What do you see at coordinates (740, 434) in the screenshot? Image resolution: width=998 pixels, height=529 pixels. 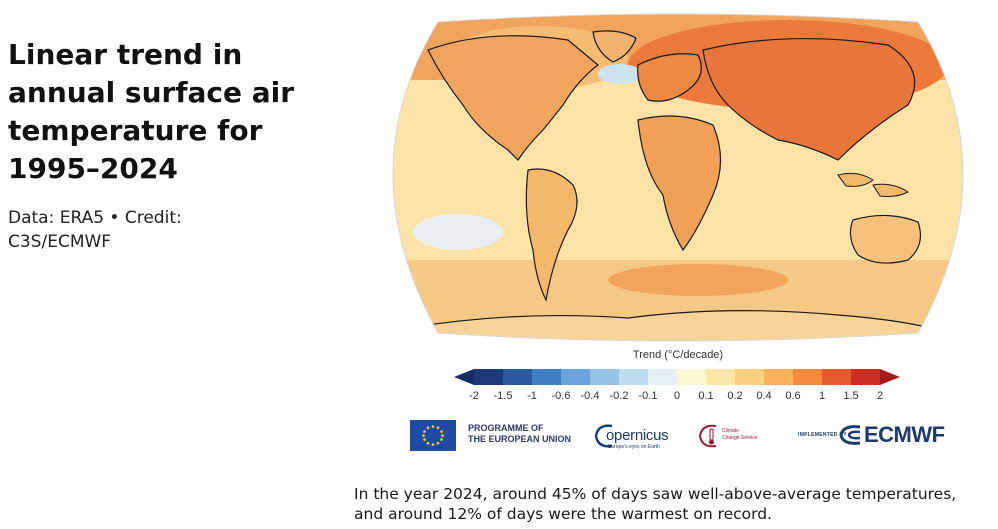 I see `c3s-label: Climate Change Service` at bounding box center [740, 434].